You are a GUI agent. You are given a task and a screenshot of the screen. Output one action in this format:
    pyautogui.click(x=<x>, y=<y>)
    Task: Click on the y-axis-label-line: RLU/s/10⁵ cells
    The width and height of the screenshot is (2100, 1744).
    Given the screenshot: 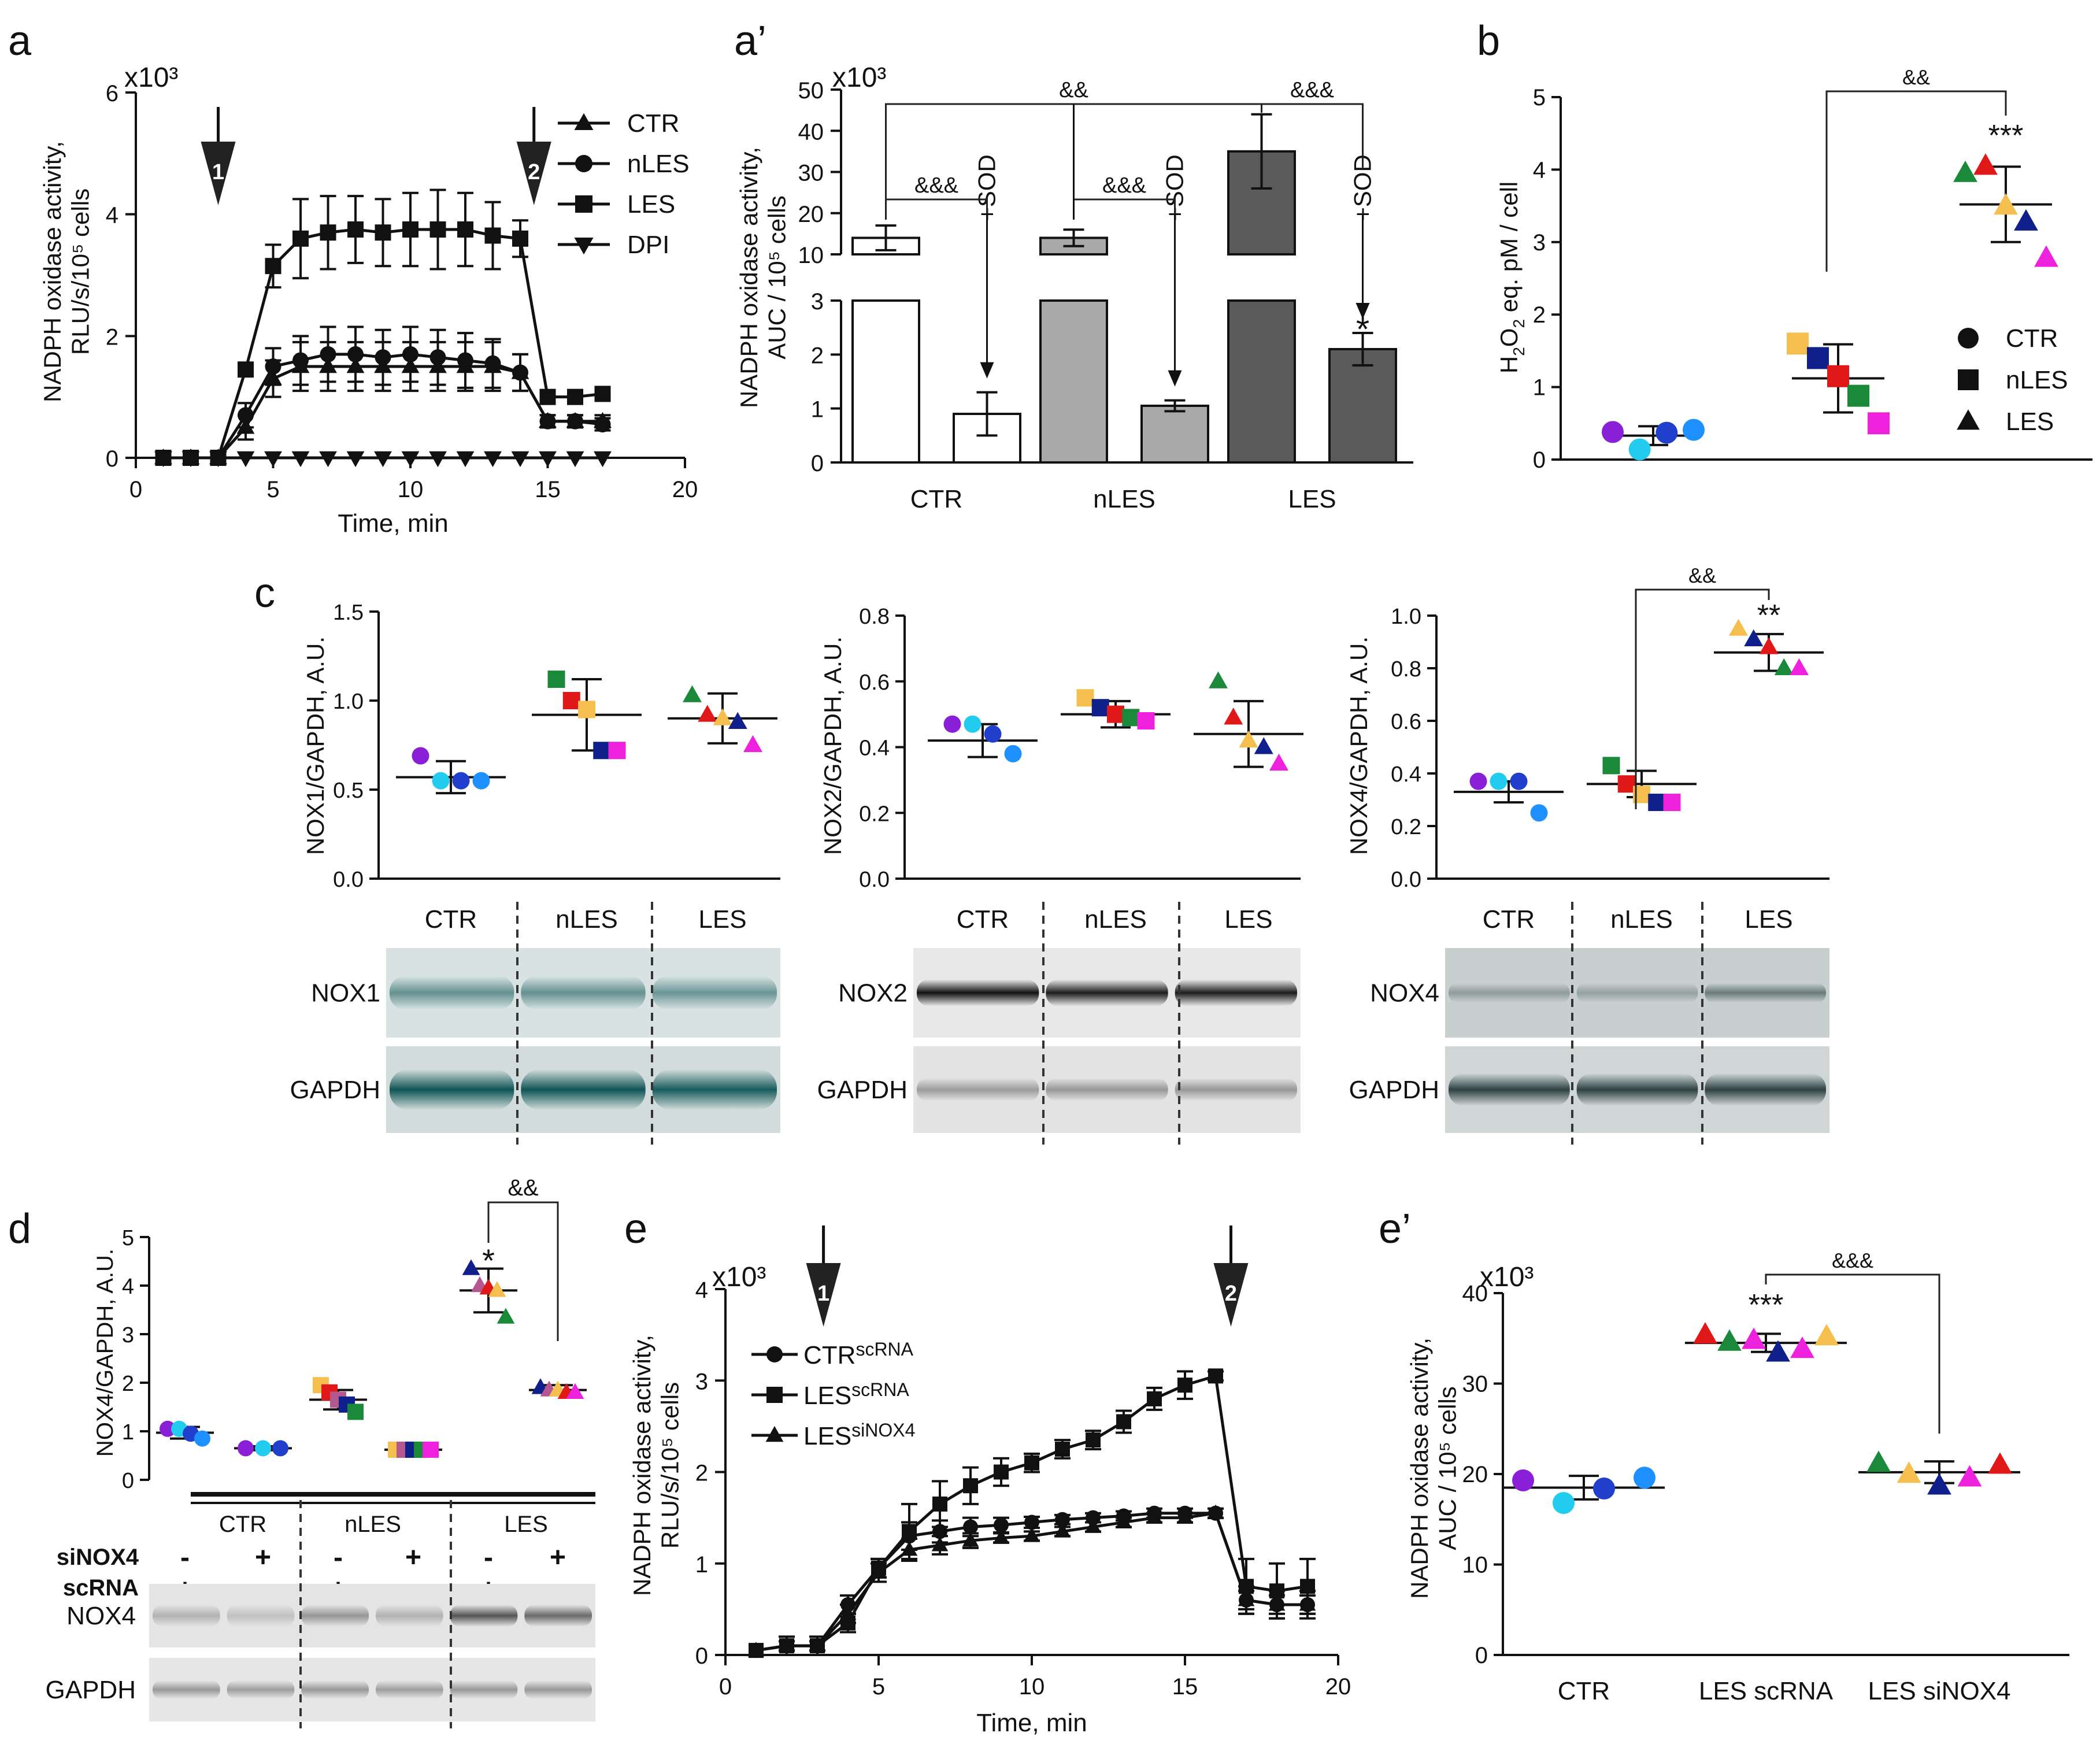 What is the action you would take?
    pyautogui.click(x=80, y=271)
    